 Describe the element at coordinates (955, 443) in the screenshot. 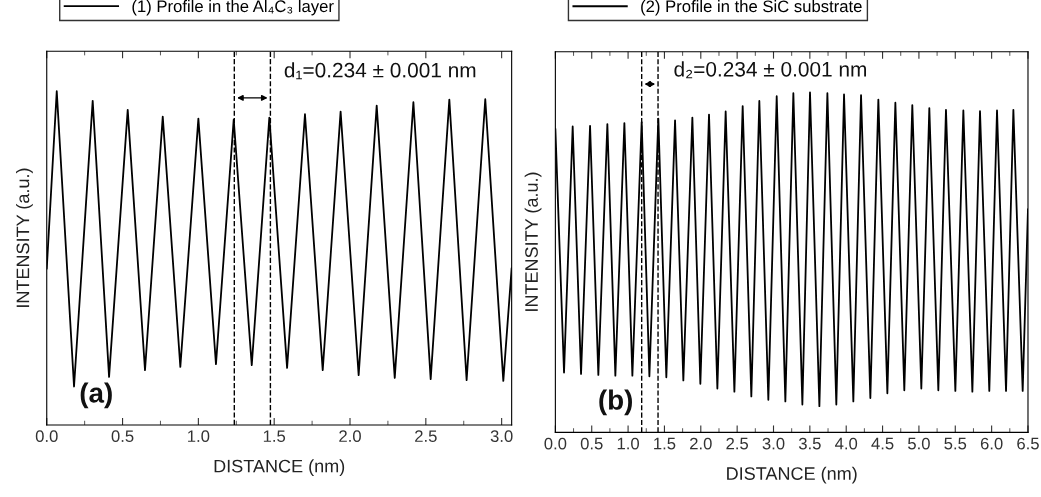

I see `x-tick-label: 5.5` at that location.